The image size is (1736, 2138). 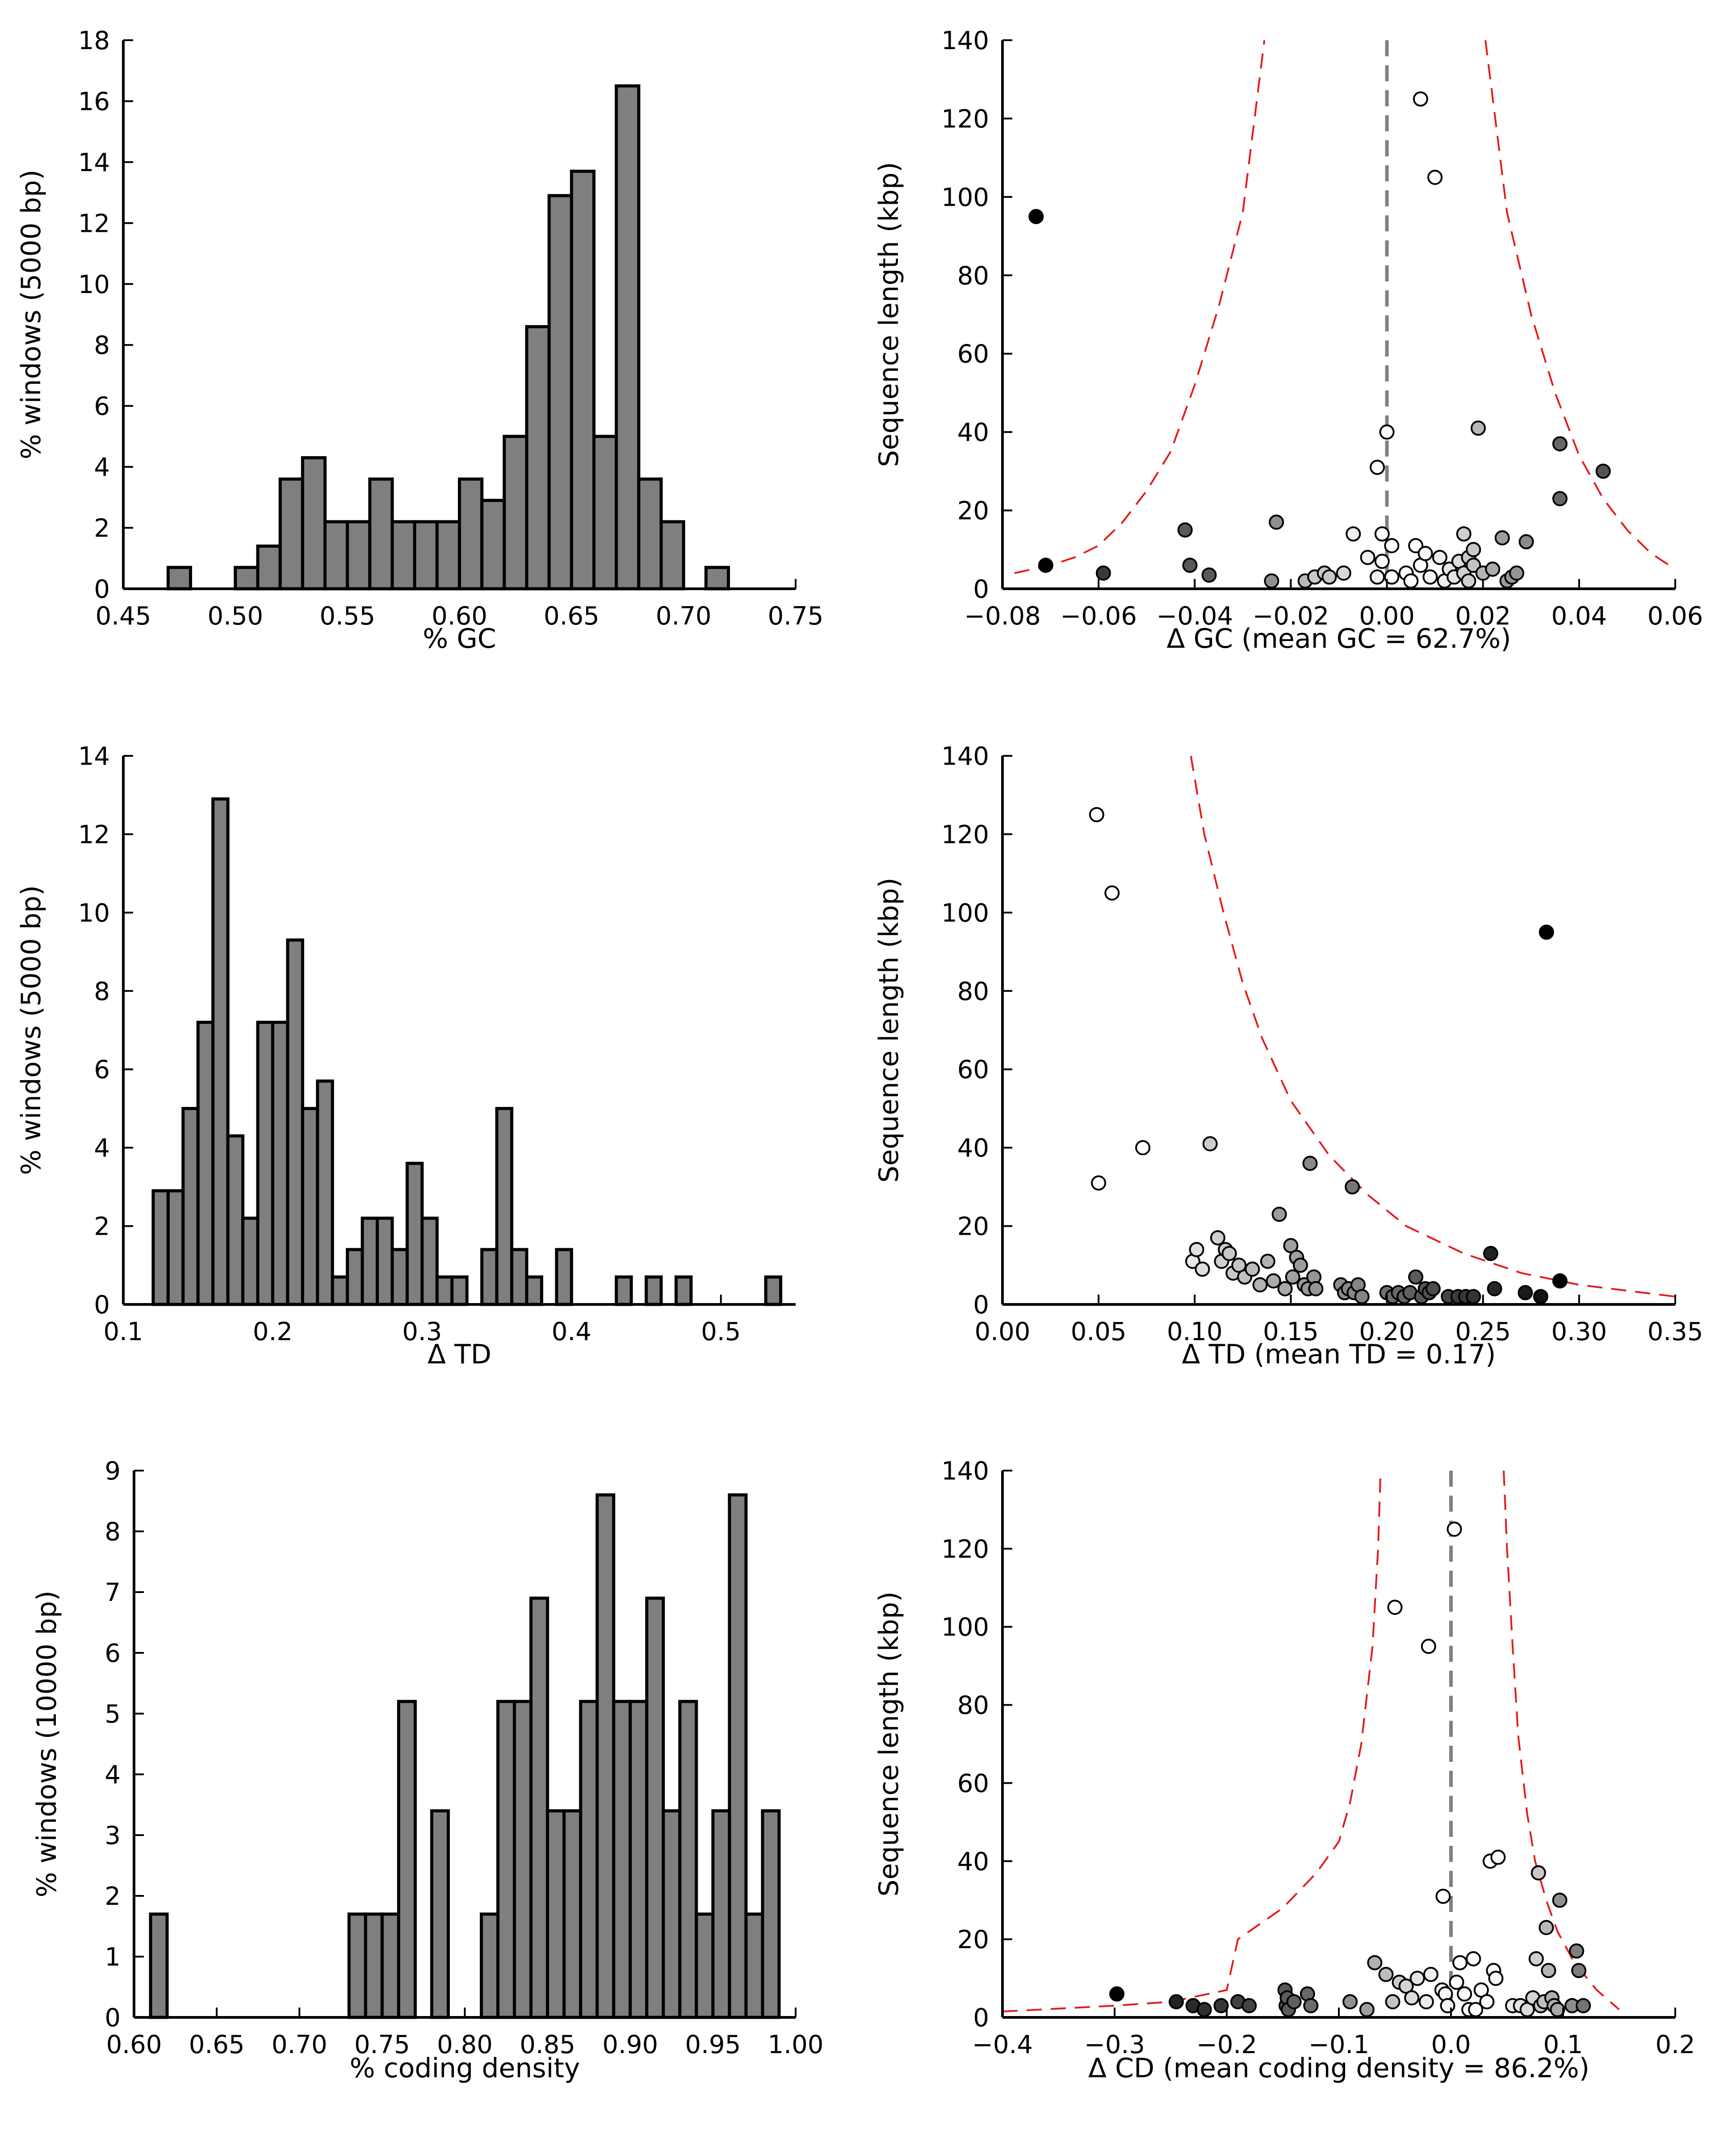 I want to click on cd-scatter-y-tick-label: 60, so click(x=973, y=1784).